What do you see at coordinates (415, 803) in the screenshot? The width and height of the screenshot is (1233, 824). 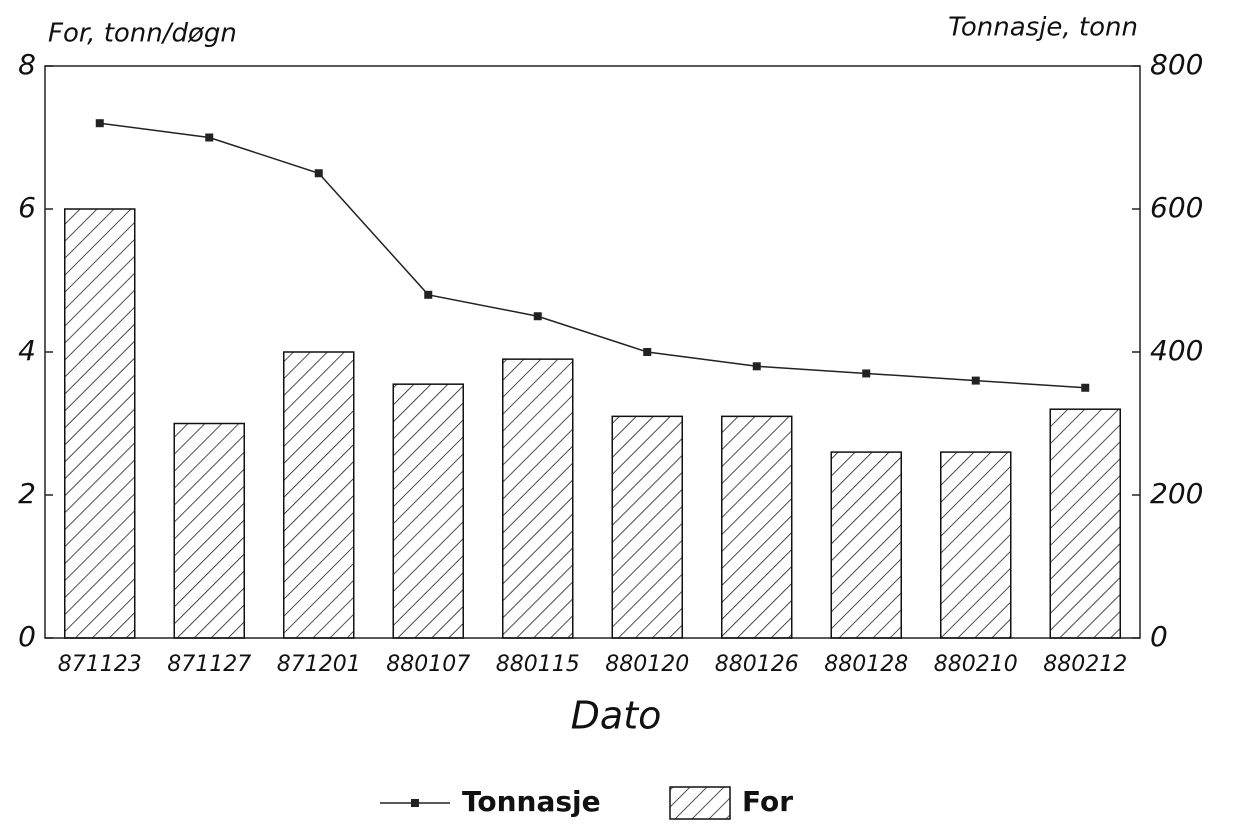 I see `legend-marker` at bounding box center [415, 803].